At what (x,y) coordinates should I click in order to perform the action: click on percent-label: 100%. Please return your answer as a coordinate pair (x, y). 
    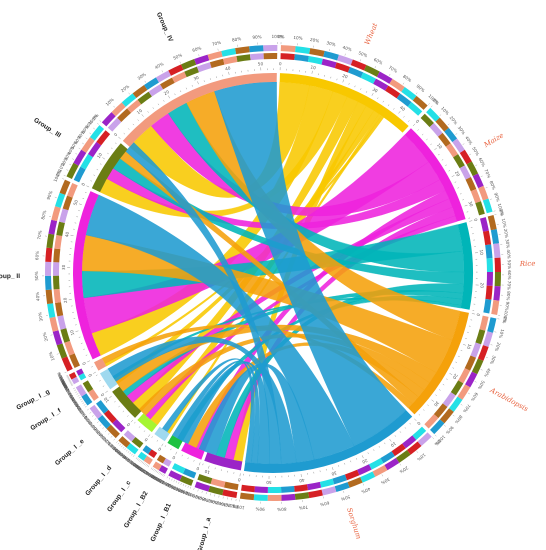
    Looking at the image, I should click on (68, 391).